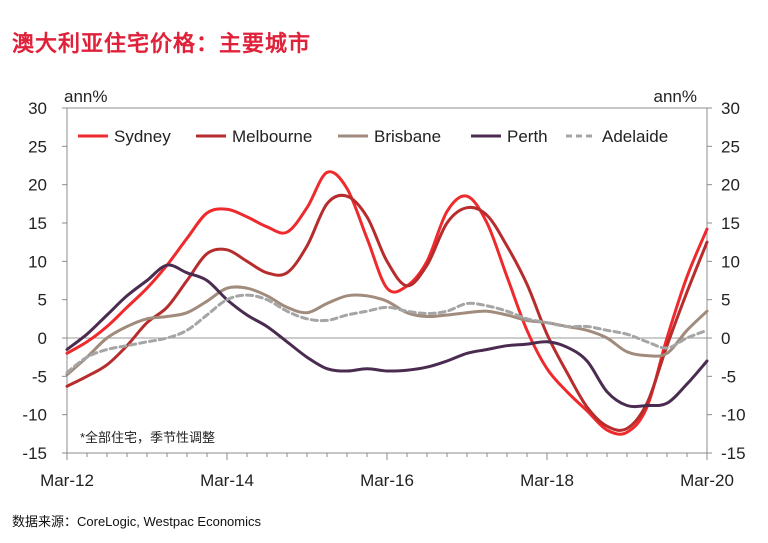 The width and height of the screenshot is (768, 543). What do you see at coordinates (547, 480) in the screenshot?
I see `x-tick-label: Mar-18` at bounding box center [547, 480].